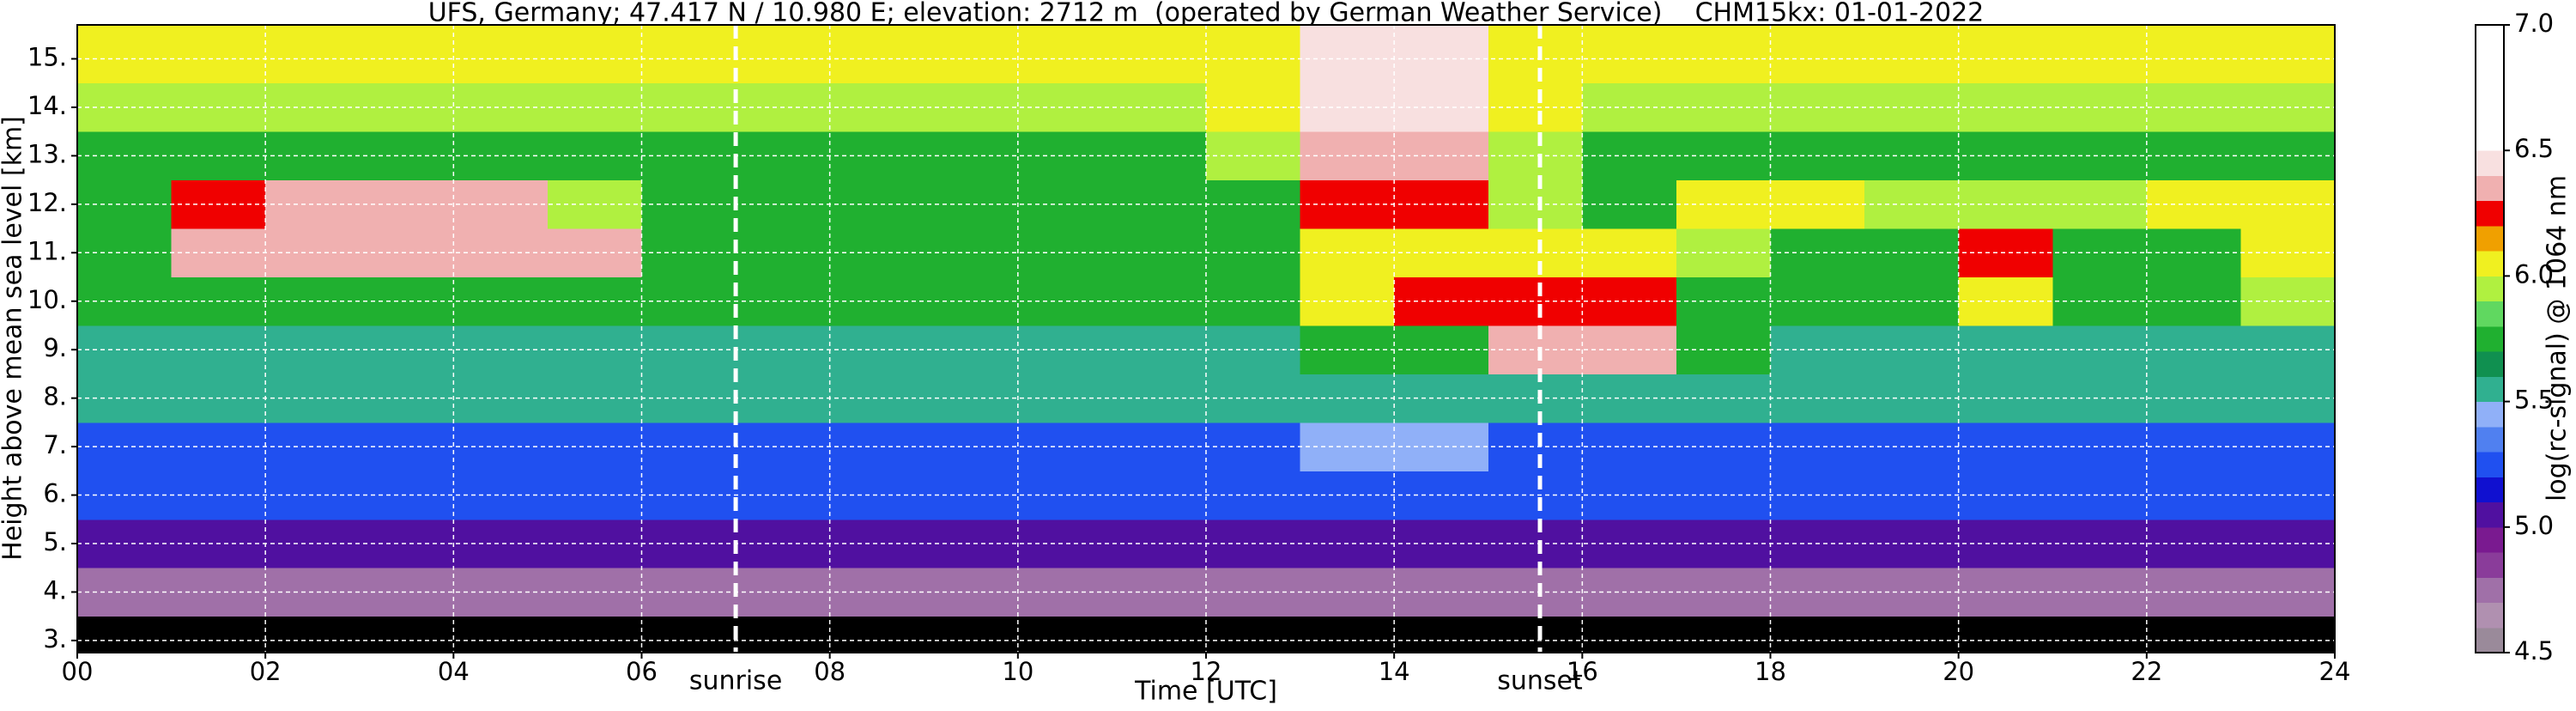 The width and height of the screenshot is (2576, 711). What do you see at coordinates (78, 671) in the screenshot?
I see `x-tick-label: 00` at bounding box center [78, 671].